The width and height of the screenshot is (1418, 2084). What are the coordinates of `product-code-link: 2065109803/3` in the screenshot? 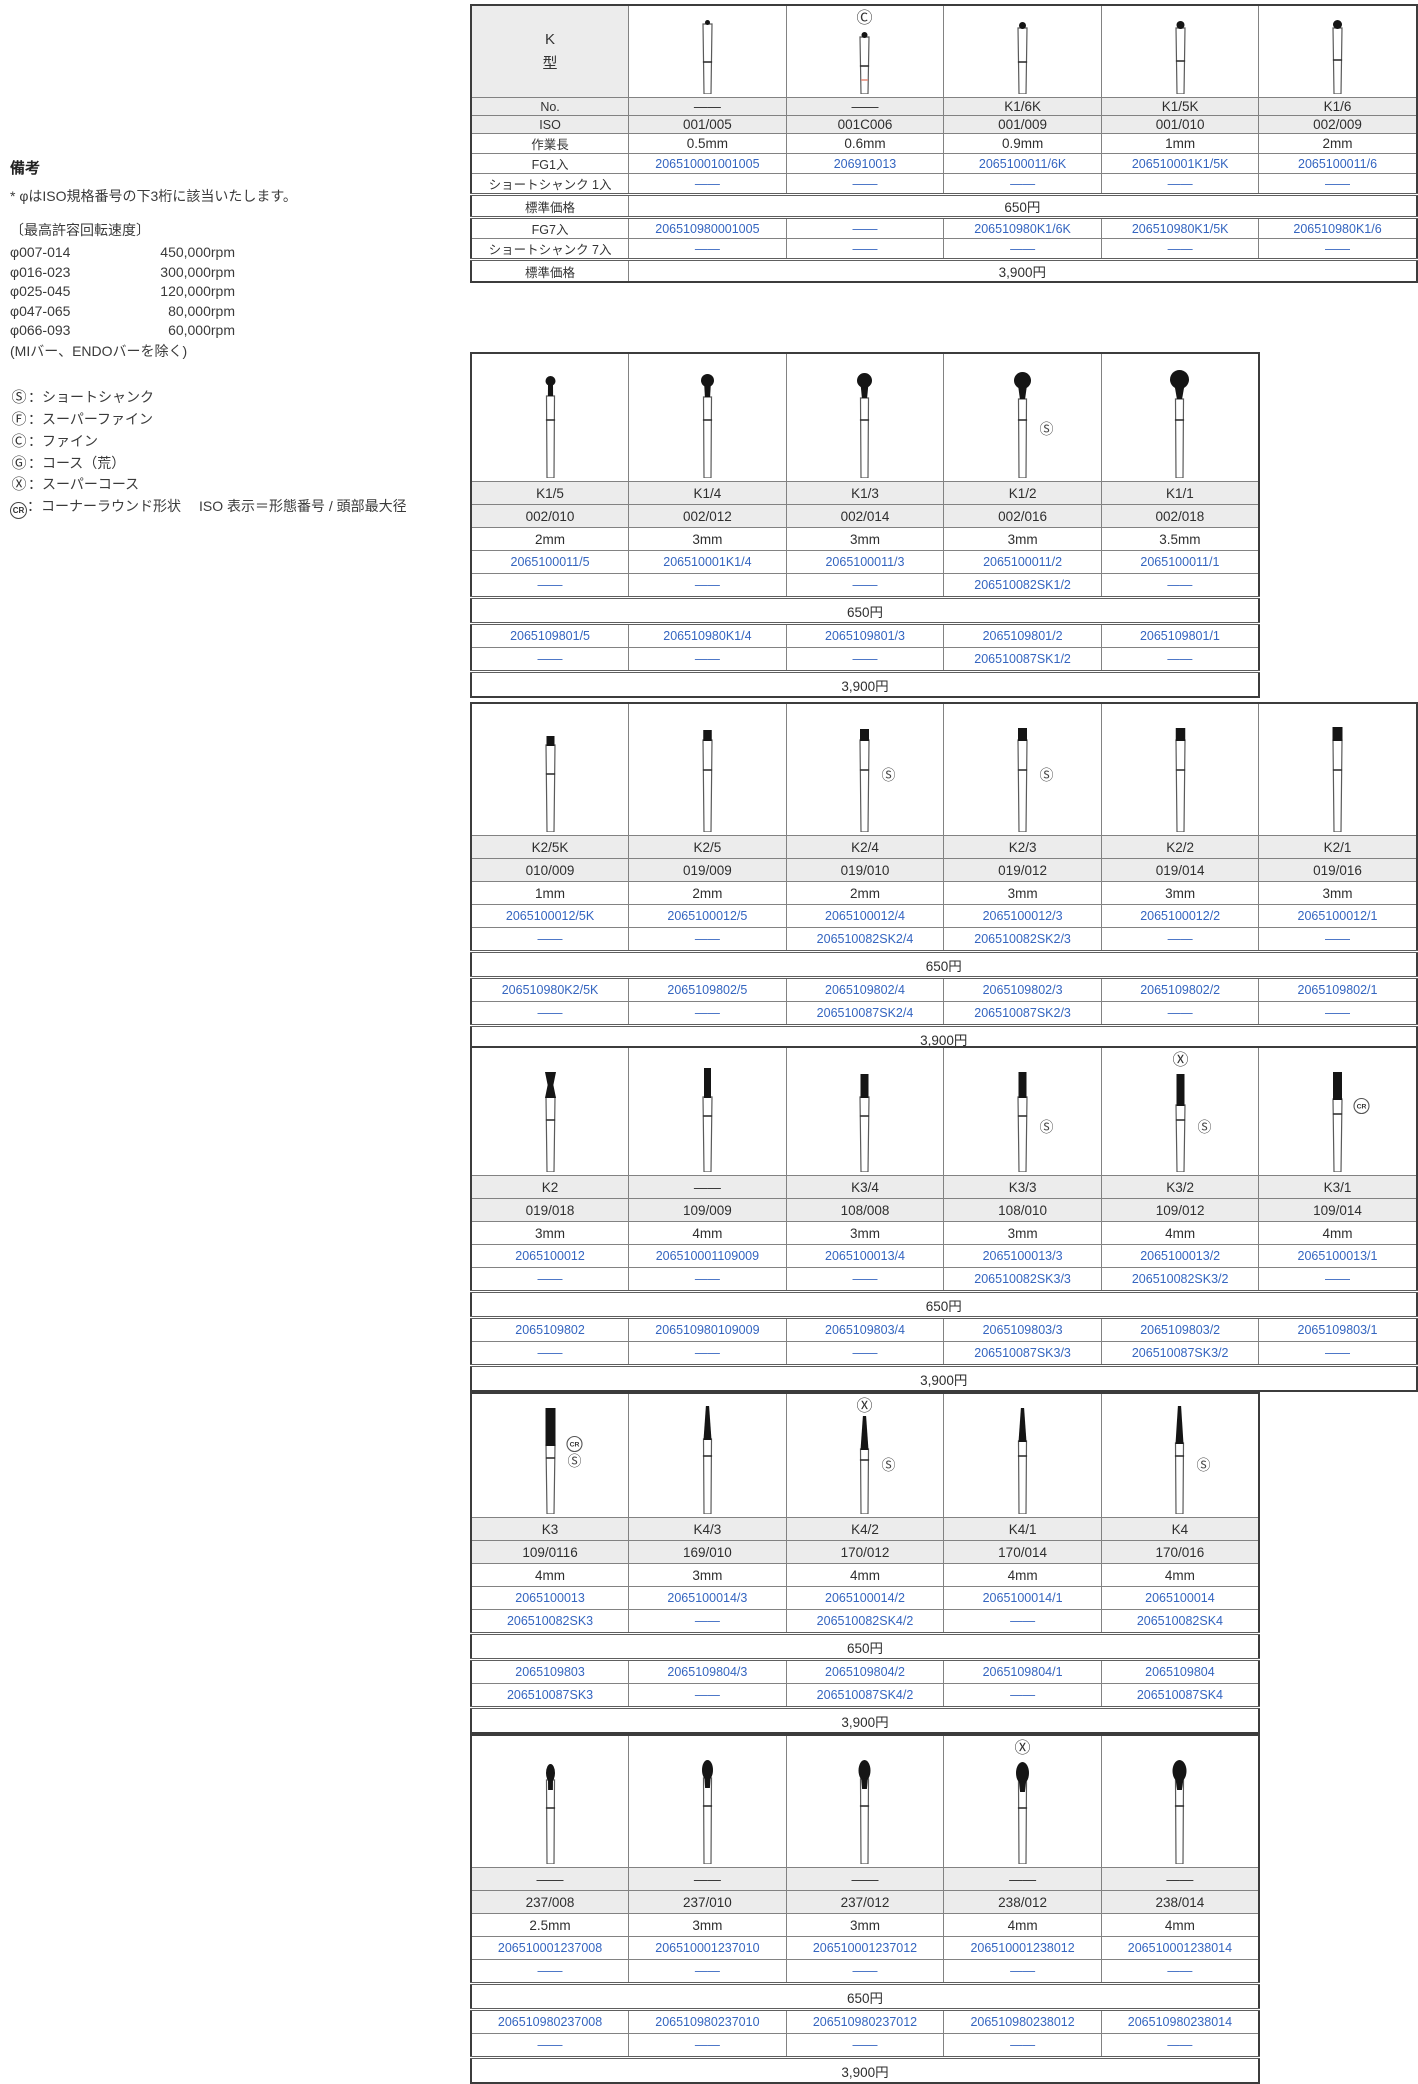 It's located at (1022, 1329).